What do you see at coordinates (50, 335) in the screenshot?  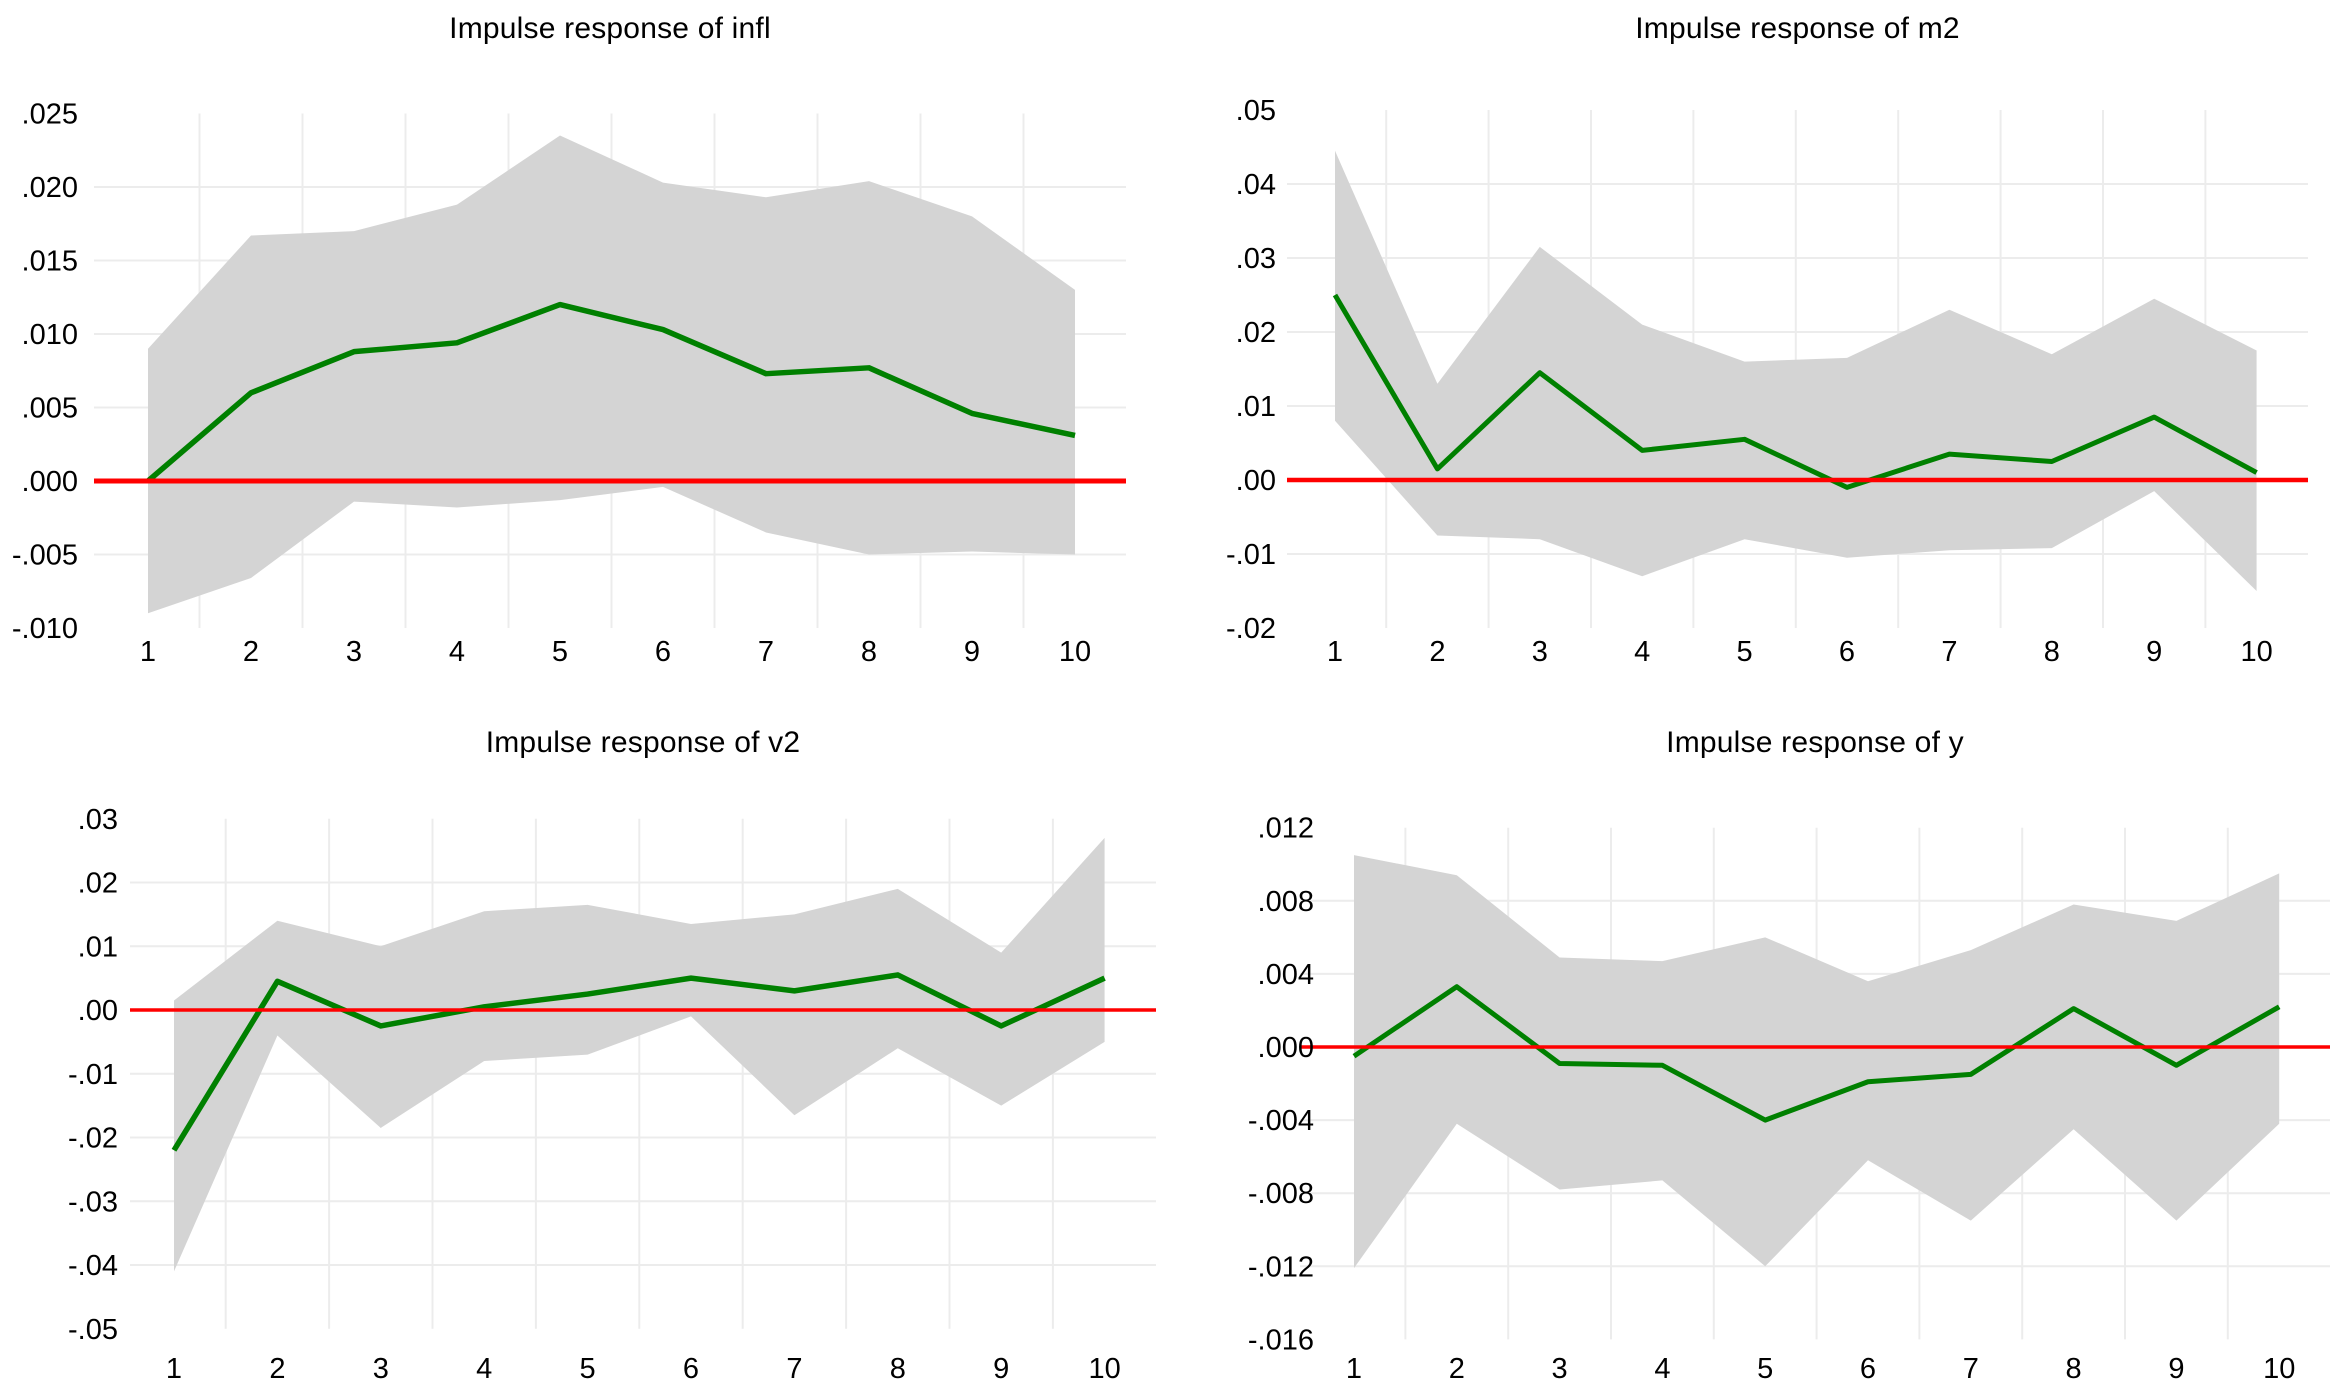 I see `y-tick-label: .010` at bounding box center [50, 335].